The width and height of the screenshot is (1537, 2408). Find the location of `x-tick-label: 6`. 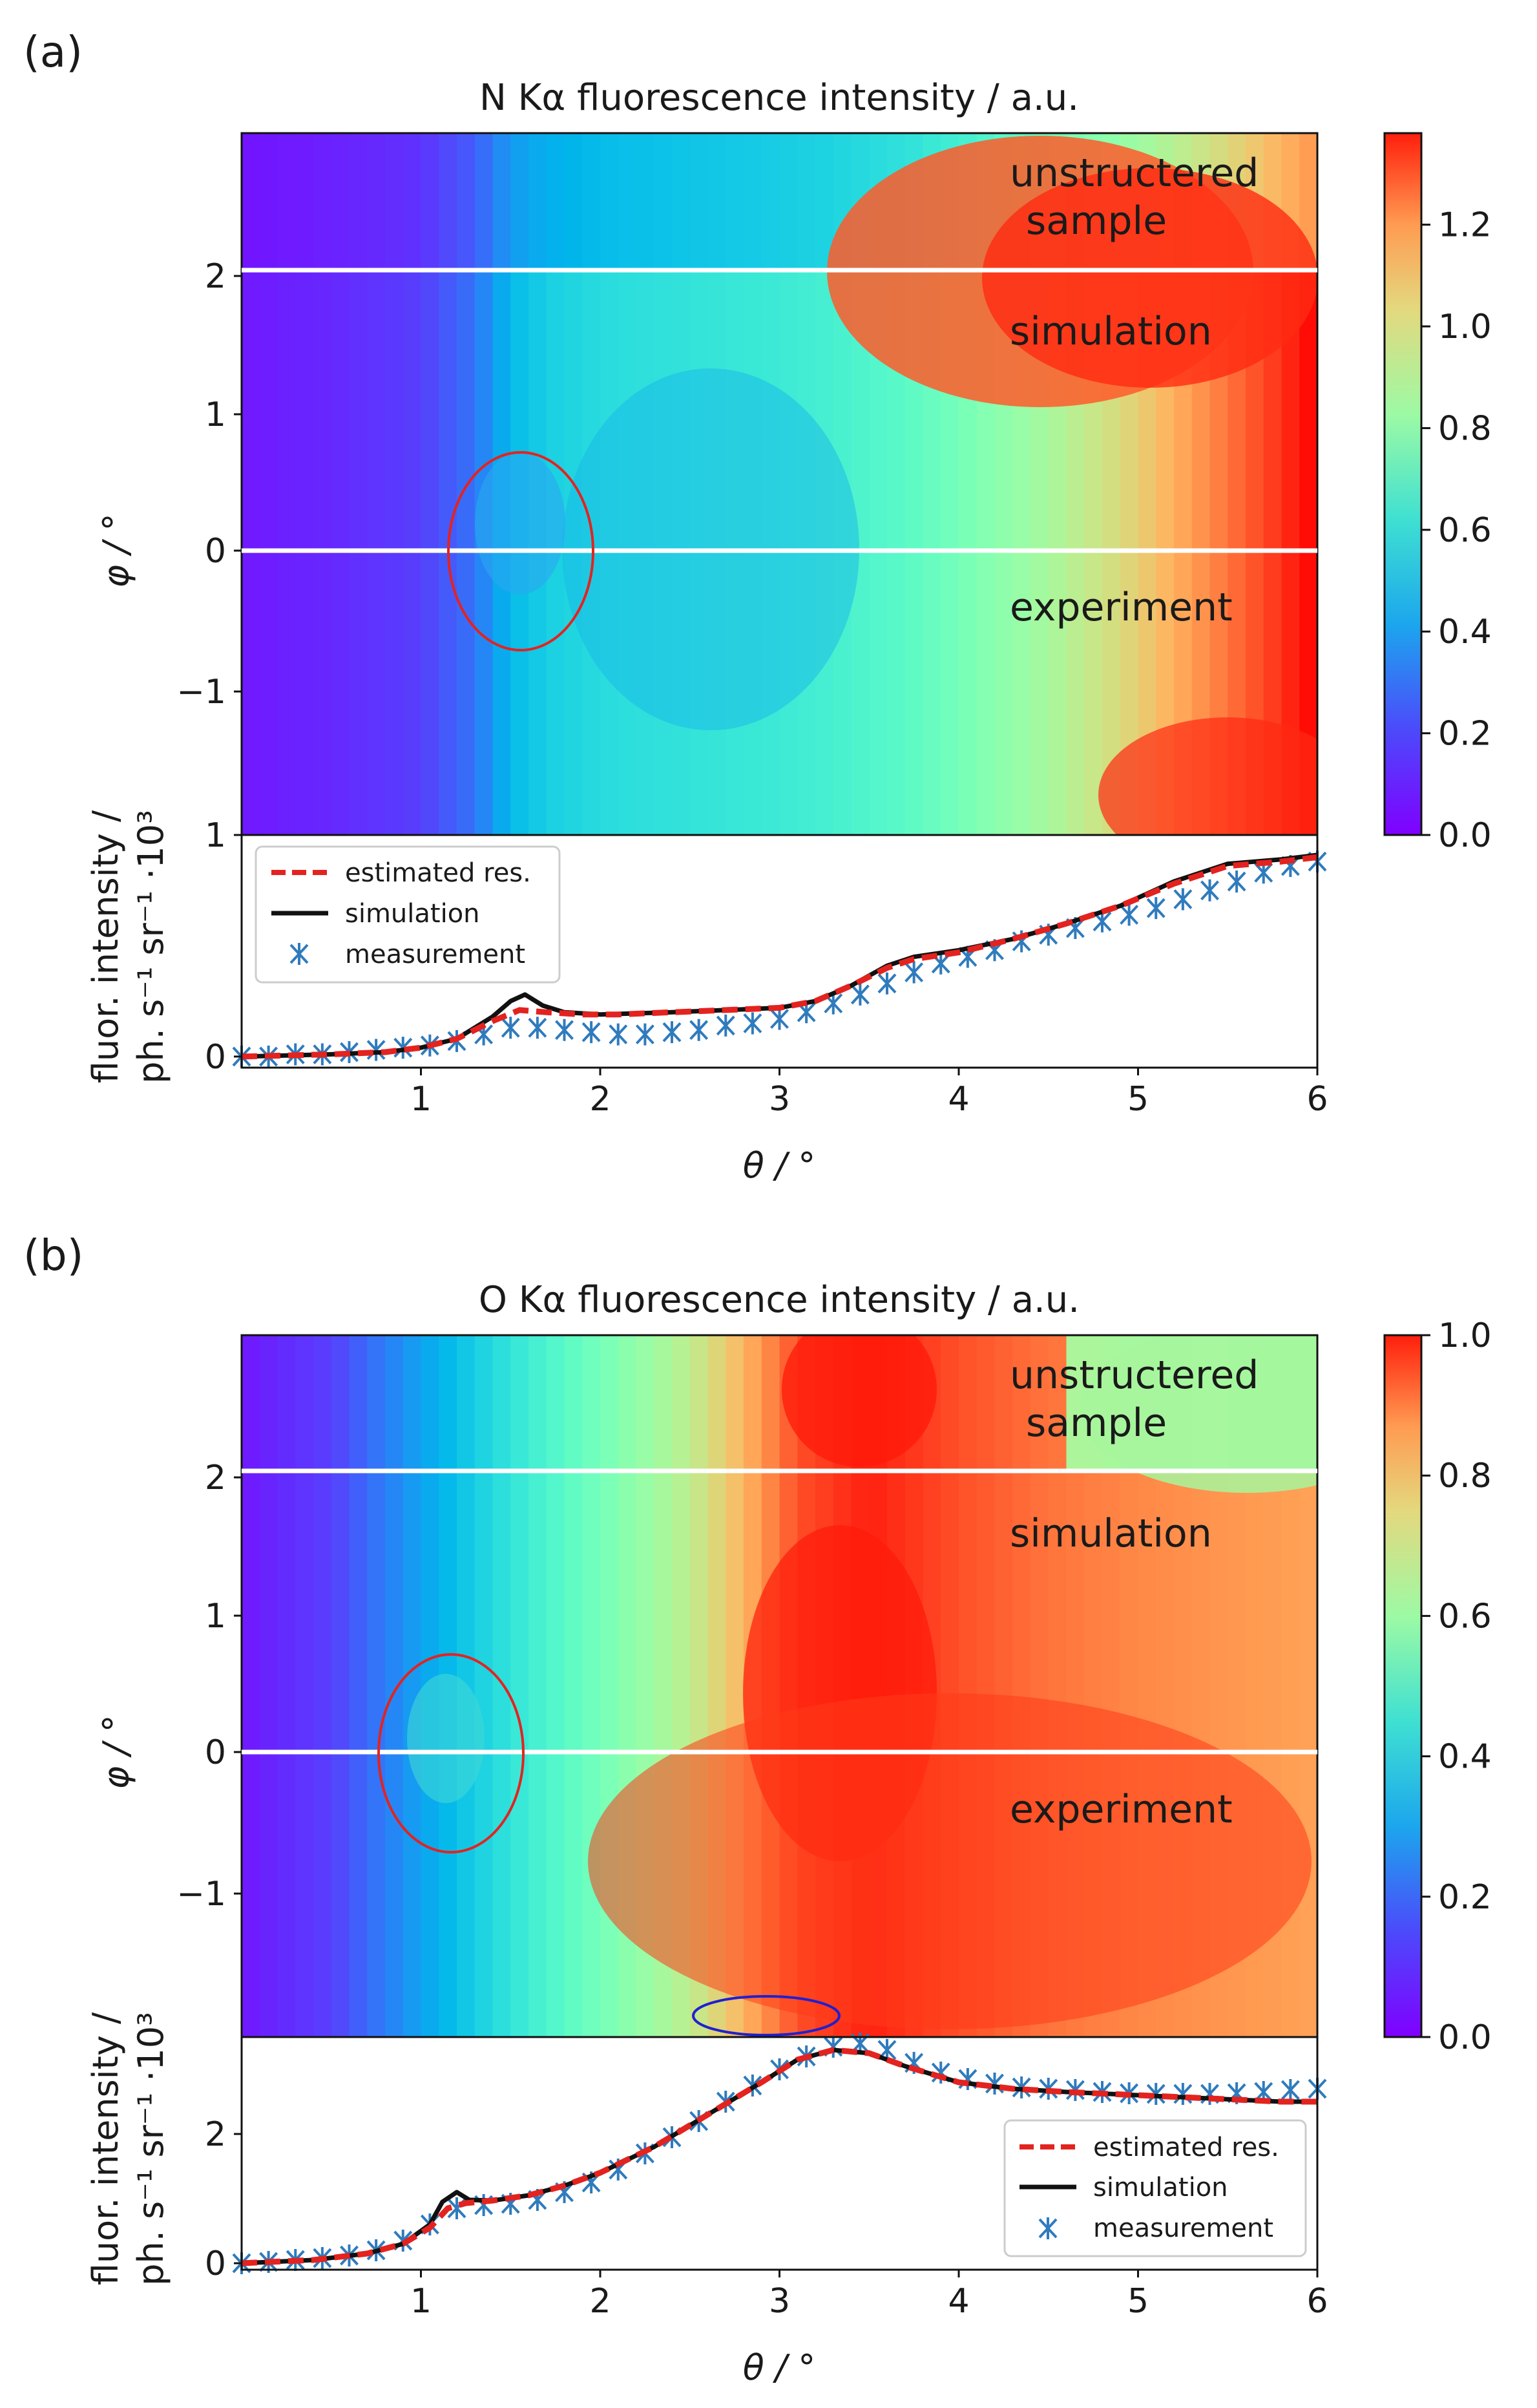

x-tick-label: 6 is located at coordinates (1317, 2301).